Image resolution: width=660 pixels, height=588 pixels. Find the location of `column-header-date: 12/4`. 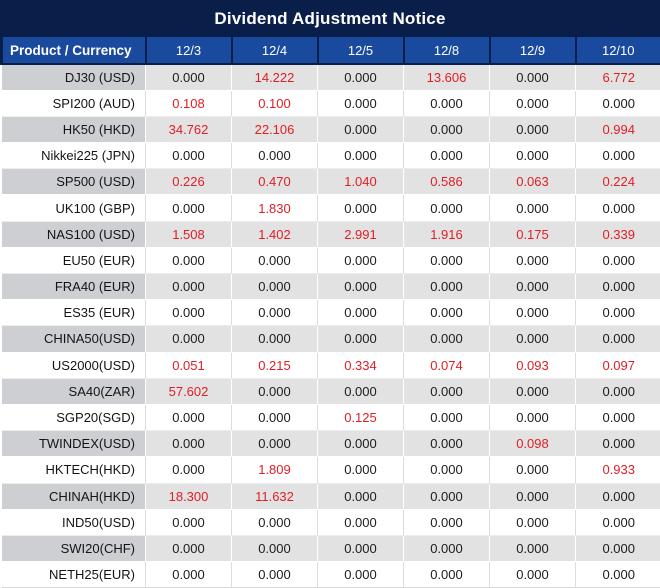

column-header-date: 12/4 is located at coordinates (275, 50).